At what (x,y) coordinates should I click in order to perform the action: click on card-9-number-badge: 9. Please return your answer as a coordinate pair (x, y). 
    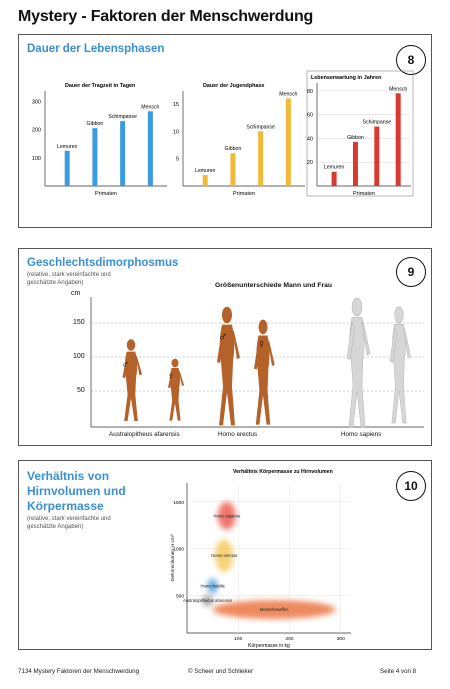
    Looking at the image, I should click on (411, 272).